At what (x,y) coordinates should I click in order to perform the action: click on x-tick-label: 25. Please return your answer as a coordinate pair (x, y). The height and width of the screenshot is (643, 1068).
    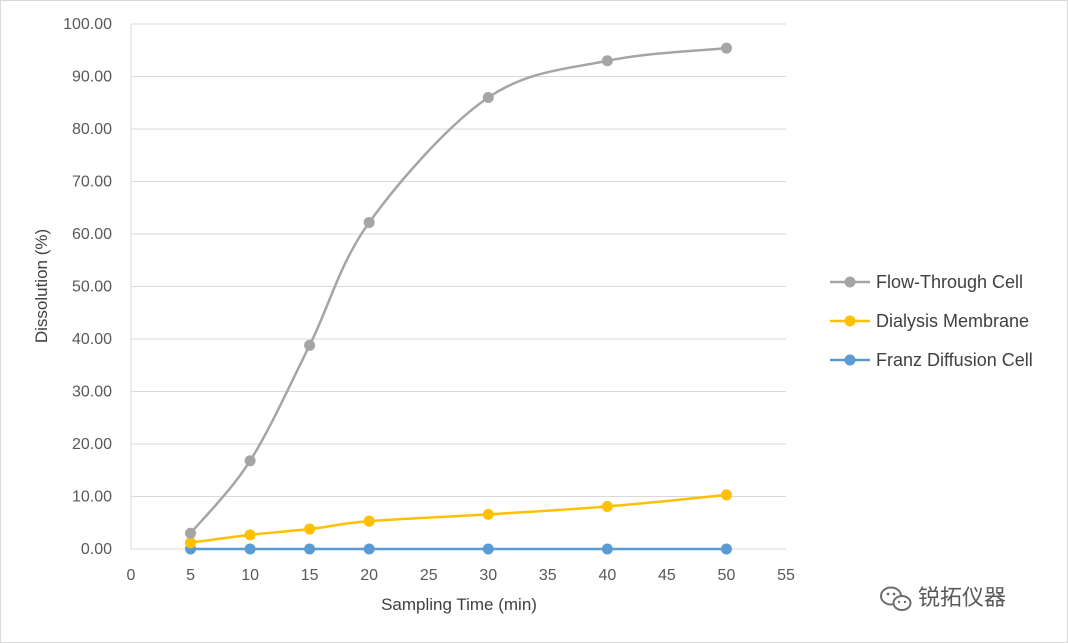
    Looking at the image, I should click on (429, 575).